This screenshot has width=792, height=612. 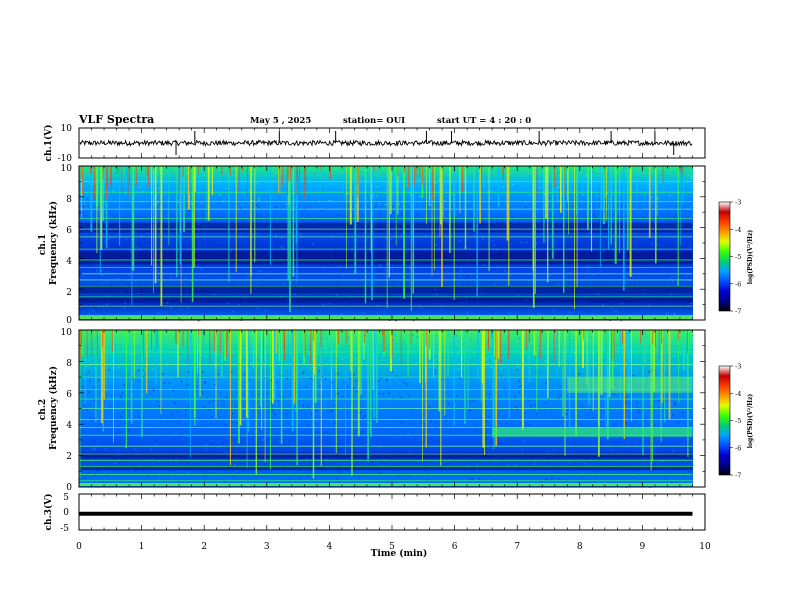 I want to click on spectrogram-band, so click(x=386, y=289).